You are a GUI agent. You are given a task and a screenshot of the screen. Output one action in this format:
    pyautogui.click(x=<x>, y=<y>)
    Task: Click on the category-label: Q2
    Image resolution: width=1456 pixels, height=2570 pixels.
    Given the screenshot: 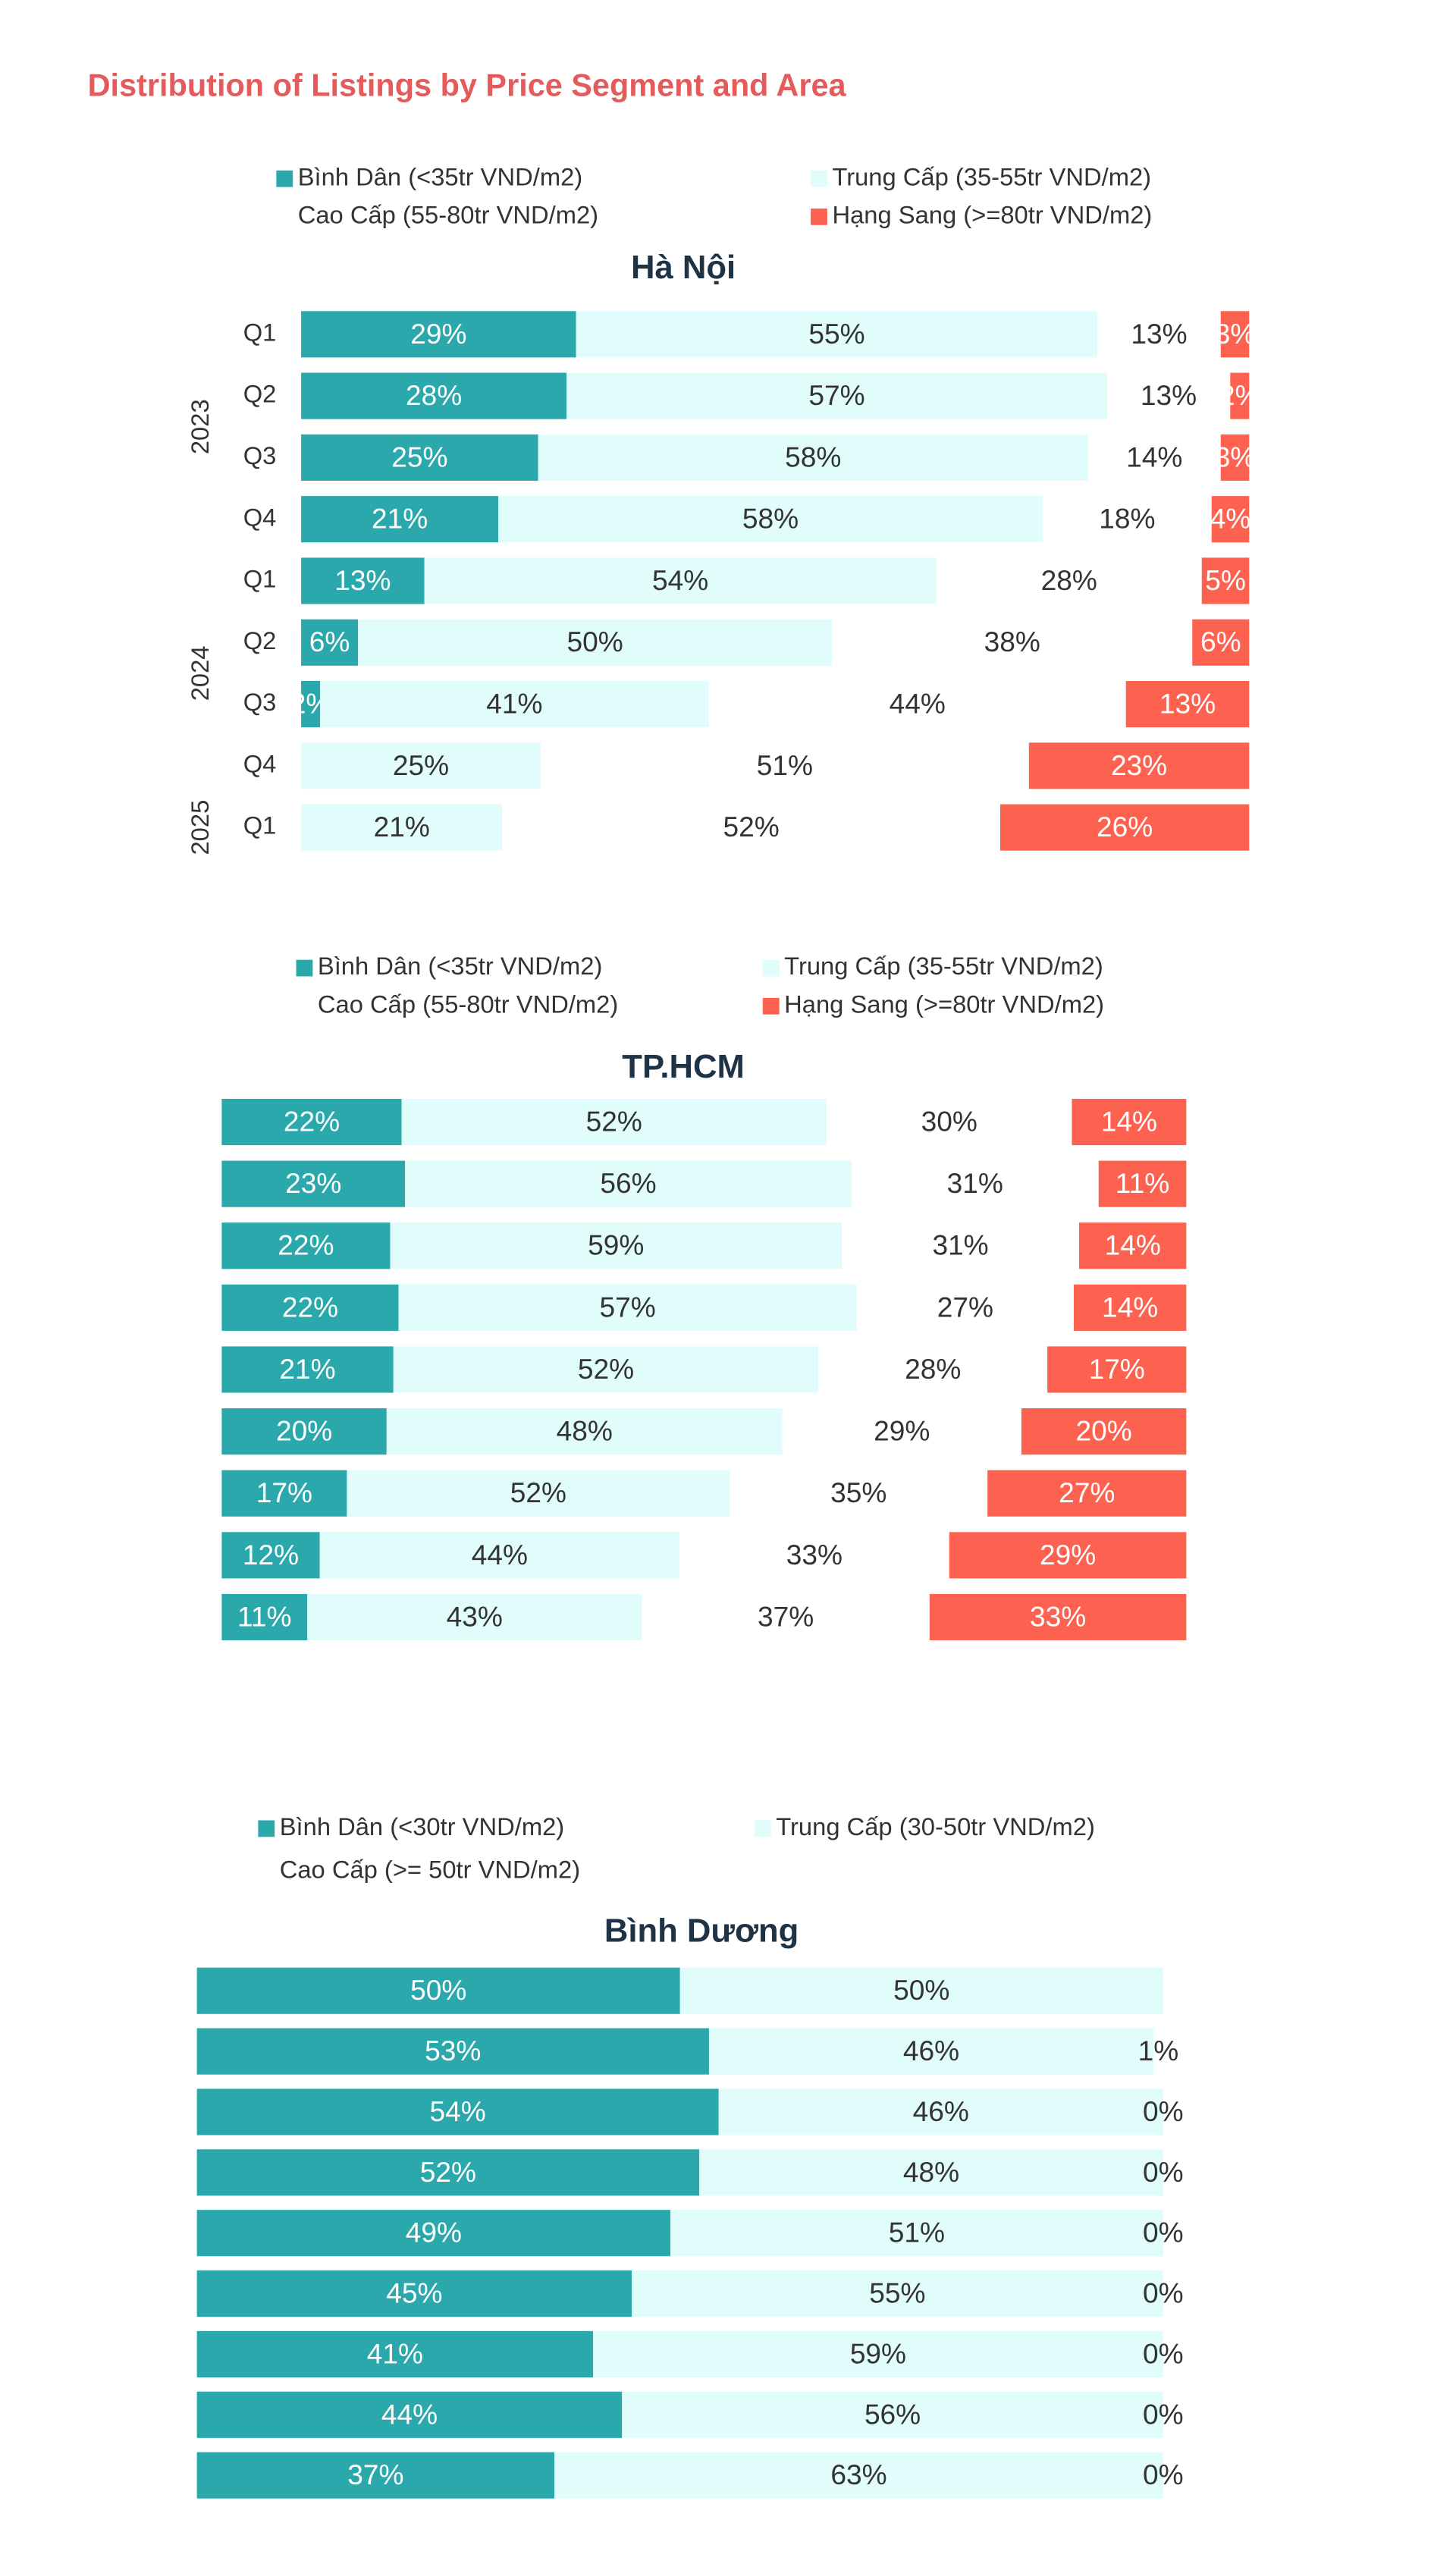 What is the action you would take?
    pyautogui.click(x=260, y=640)
    